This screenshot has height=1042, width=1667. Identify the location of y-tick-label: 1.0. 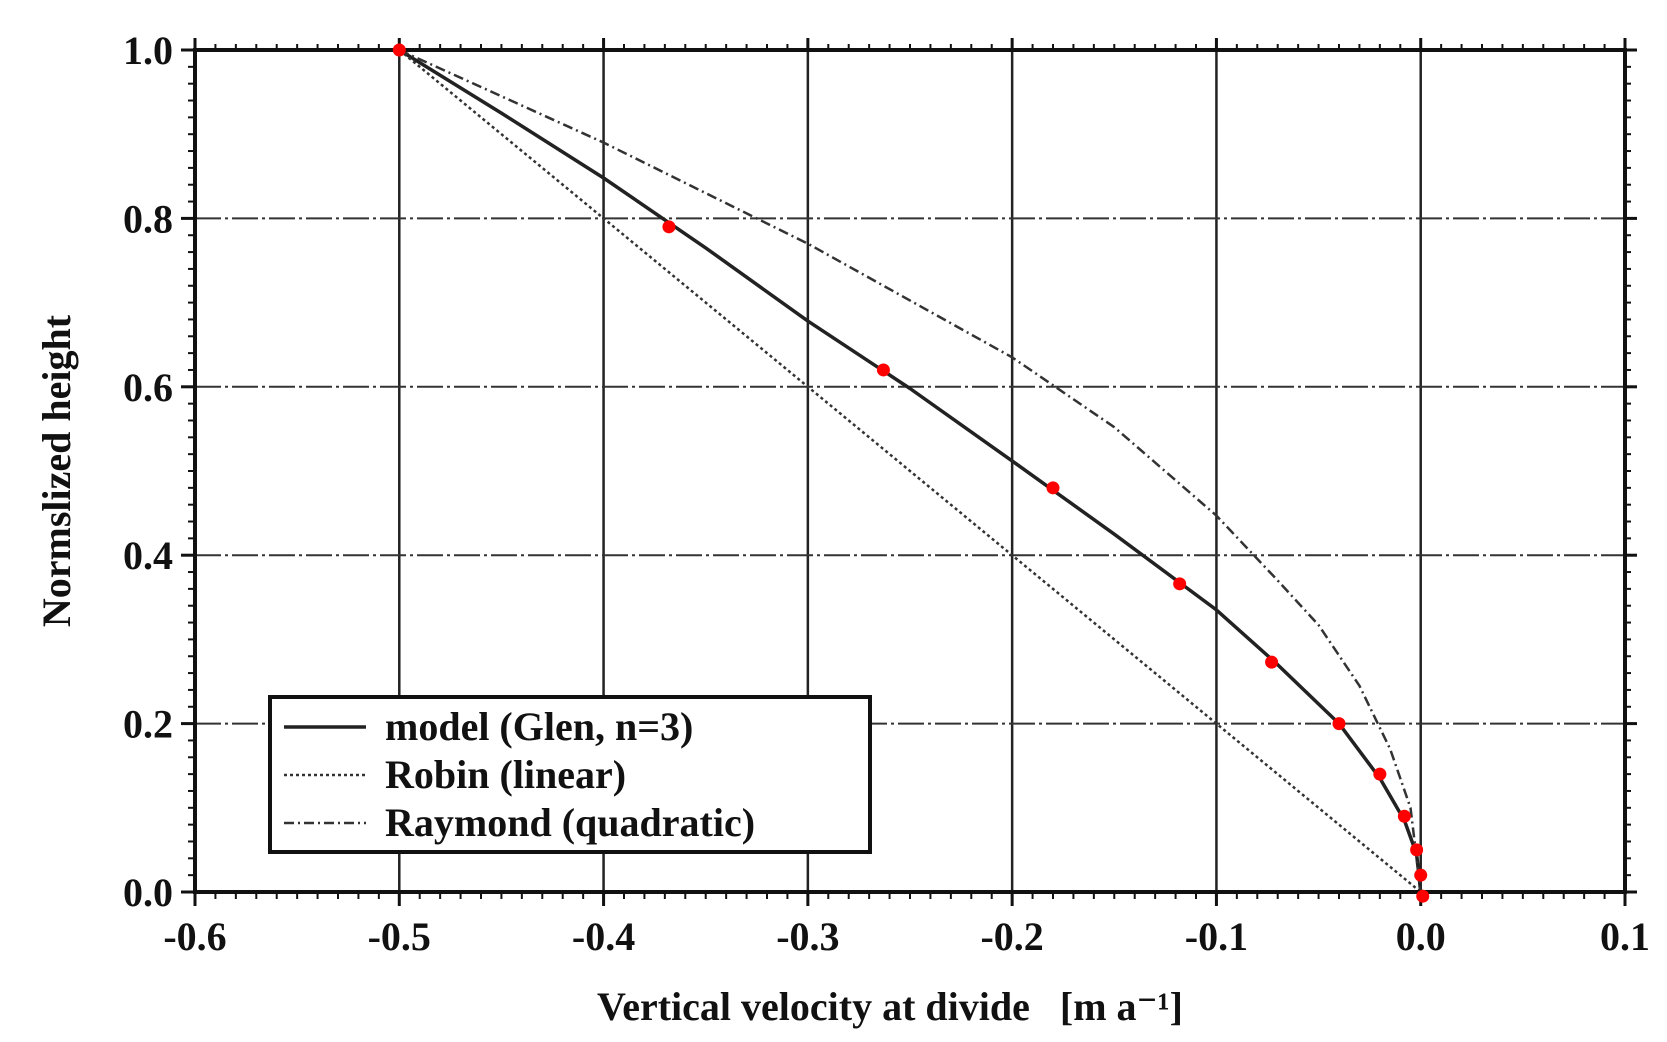
(148, 50).